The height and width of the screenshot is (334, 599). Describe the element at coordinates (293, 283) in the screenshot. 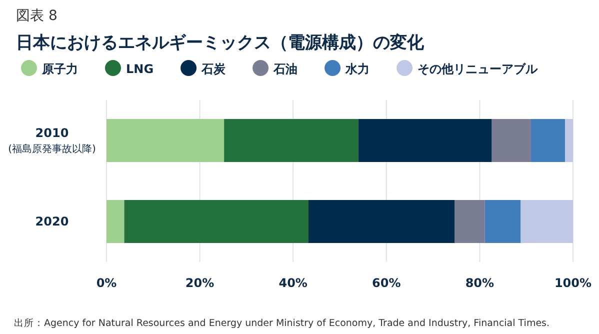

I see `x-tick-label: 40%` at that location.